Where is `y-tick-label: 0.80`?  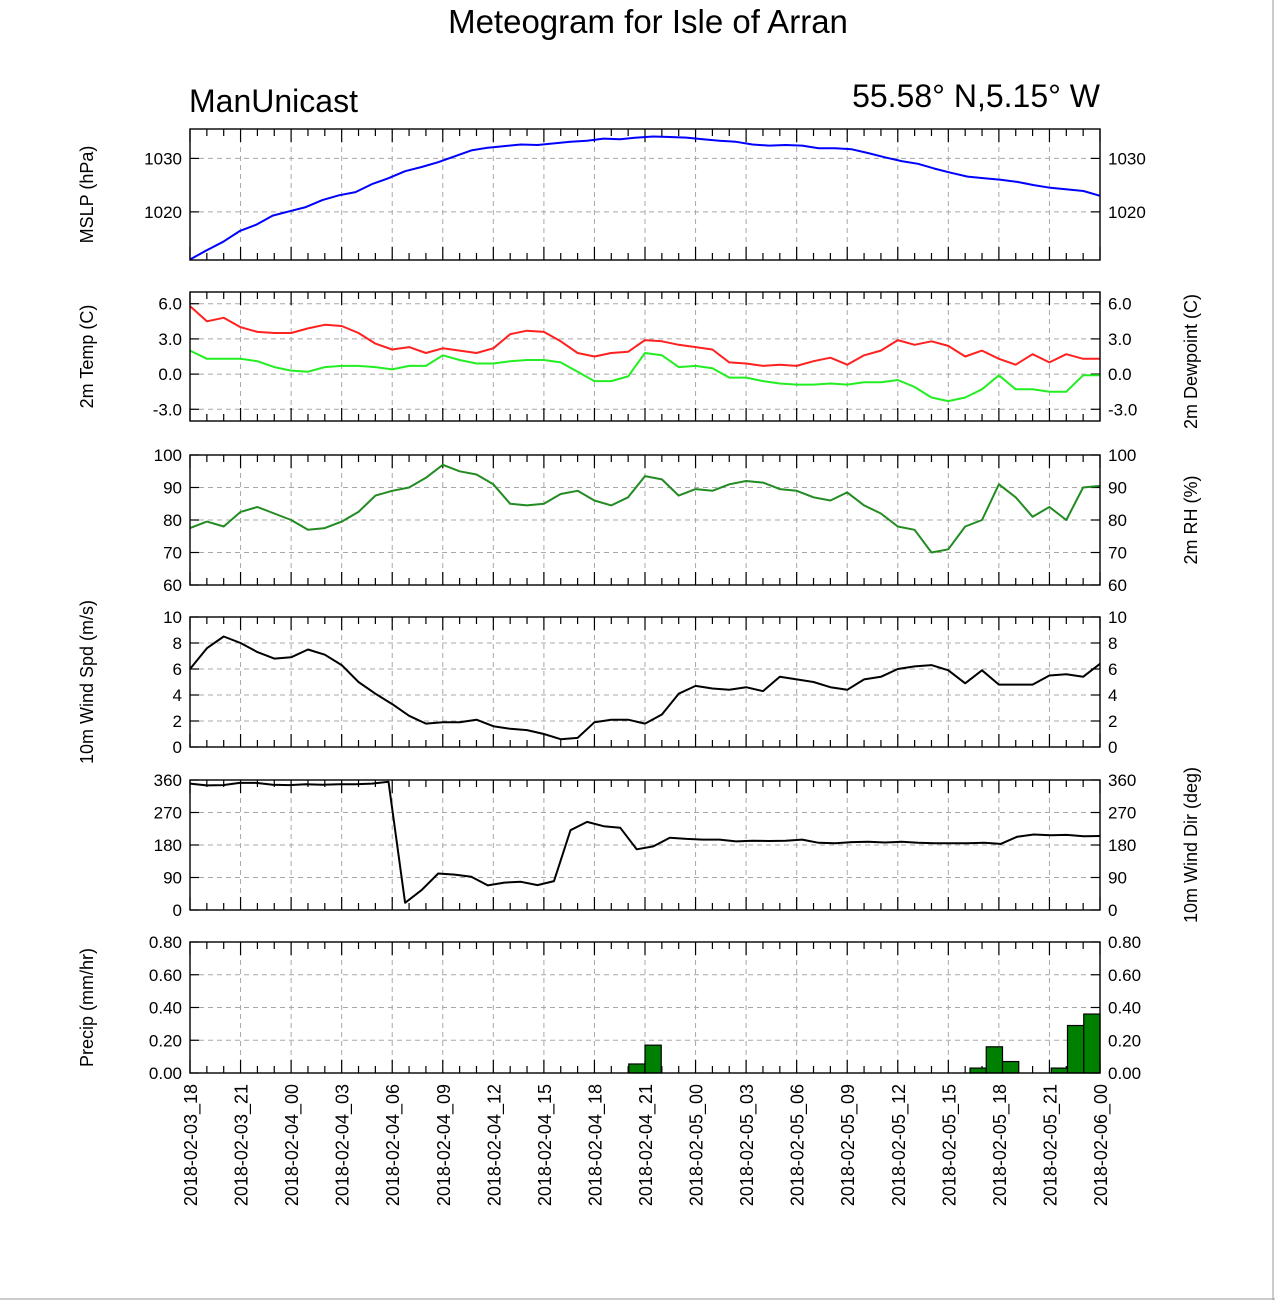 y-tick-label: 0.80 is located at coordinates (165, 942).